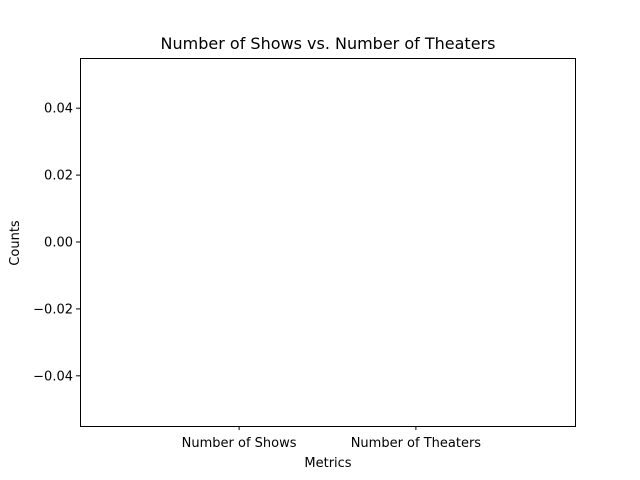 Image resolution: width=640 pixels, height=480 pixels. I want to click on y-tick-label-3: 0.00, so click(58, 243).